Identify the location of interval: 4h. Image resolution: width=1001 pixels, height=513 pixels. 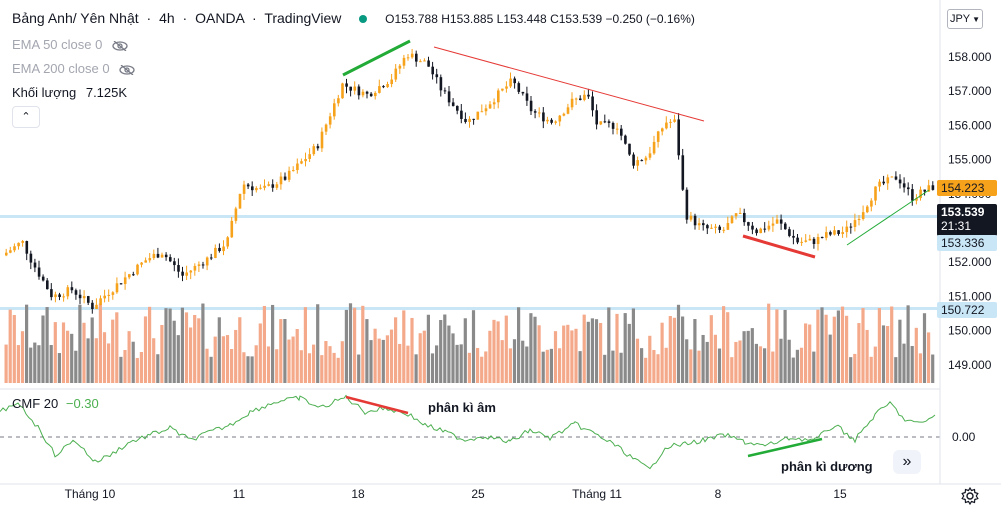
(167, 18).